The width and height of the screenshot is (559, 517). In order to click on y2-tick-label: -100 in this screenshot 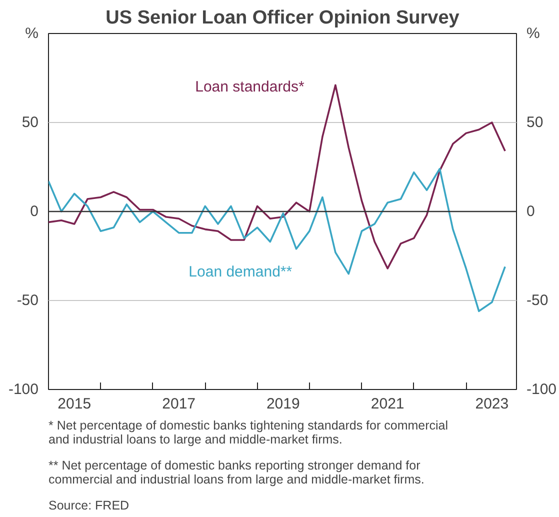, I will do `click(541, 389)`.